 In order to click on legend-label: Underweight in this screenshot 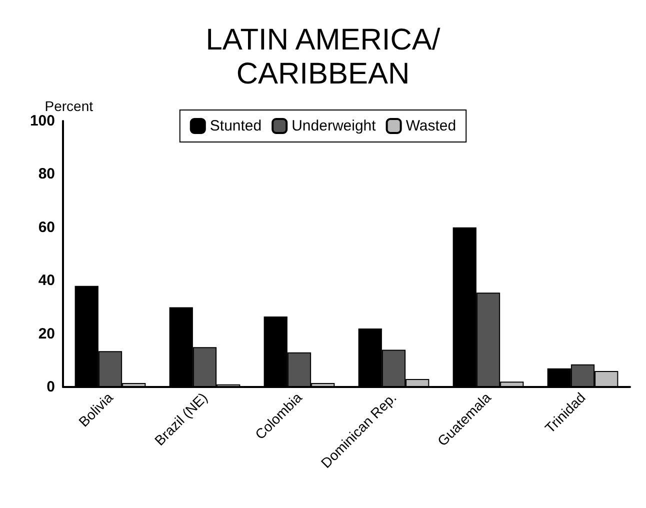, I will do `click(334, 126)`.